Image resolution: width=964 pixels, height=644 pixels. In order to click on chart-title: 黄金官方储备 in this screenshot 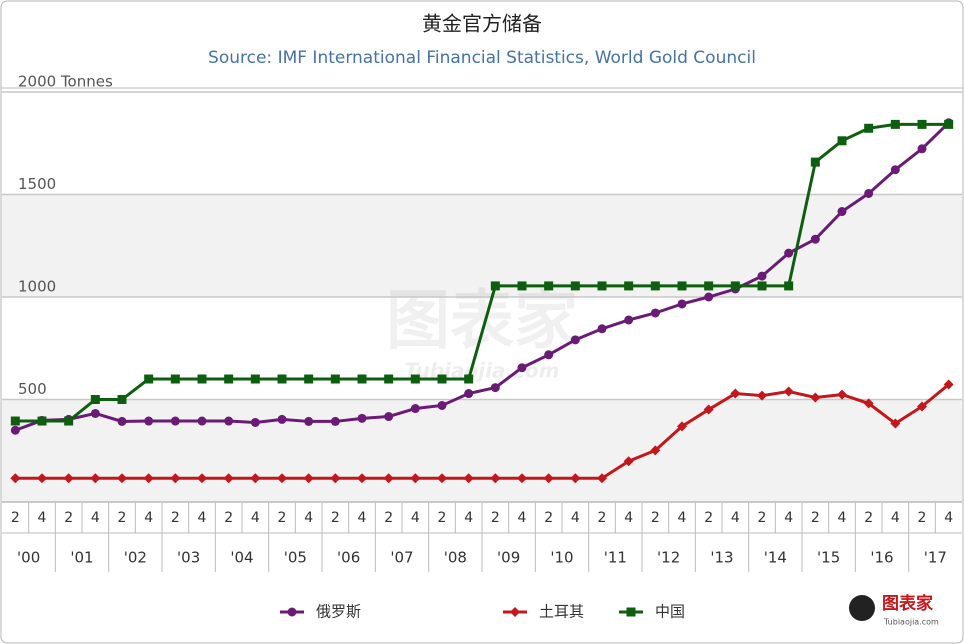, I will do `click(482, 24)`.